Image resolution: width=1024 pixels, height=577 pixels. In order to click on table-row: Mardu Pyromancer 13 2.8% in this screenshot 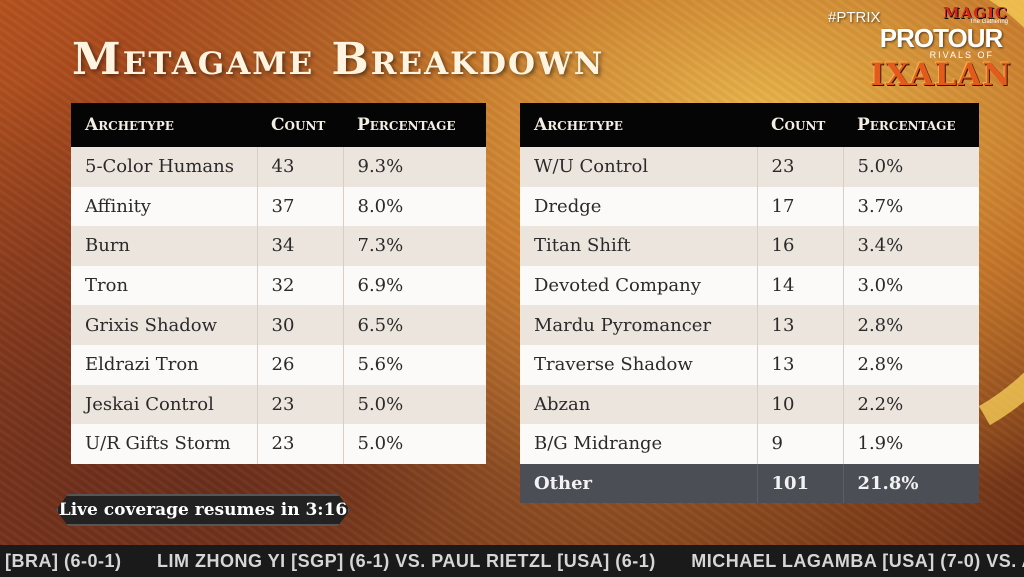, I will do `click(749, 325)`.